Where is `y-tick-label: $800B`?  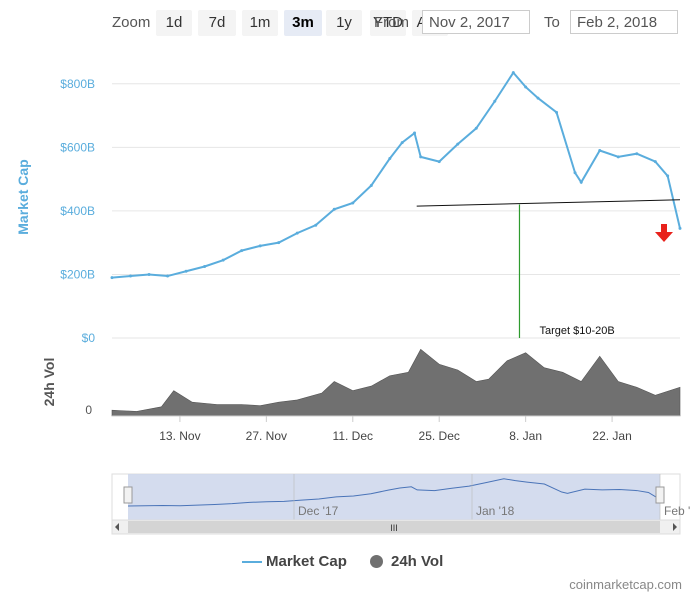
y-tick-label: $800B is located at coordinates (77, 84).